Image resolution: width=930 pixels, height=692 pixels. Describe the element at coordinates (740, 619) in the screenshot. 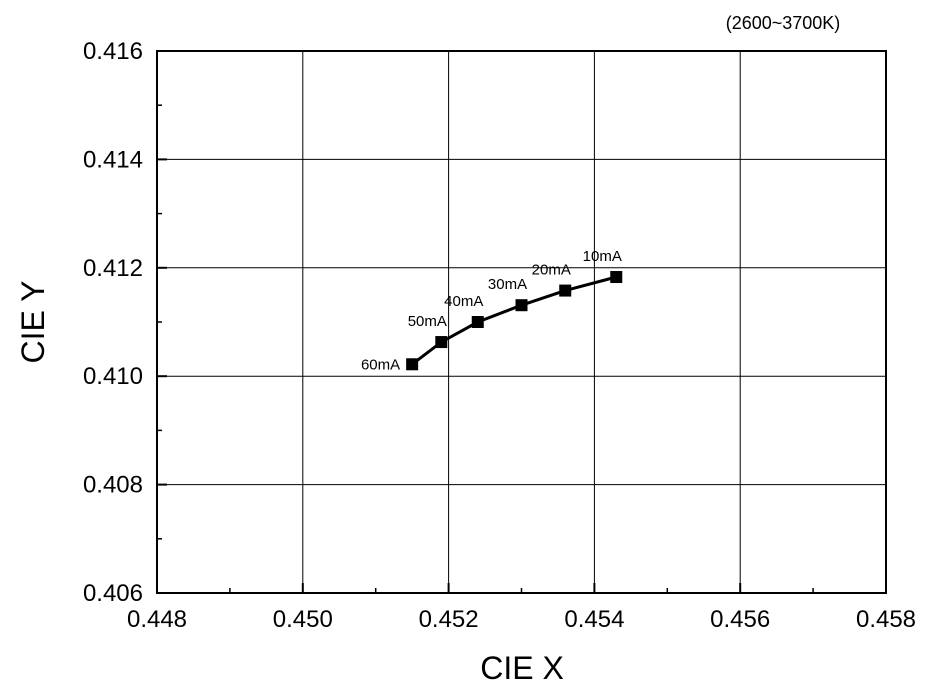

I see `x-tick-label: 0.456` at that location.